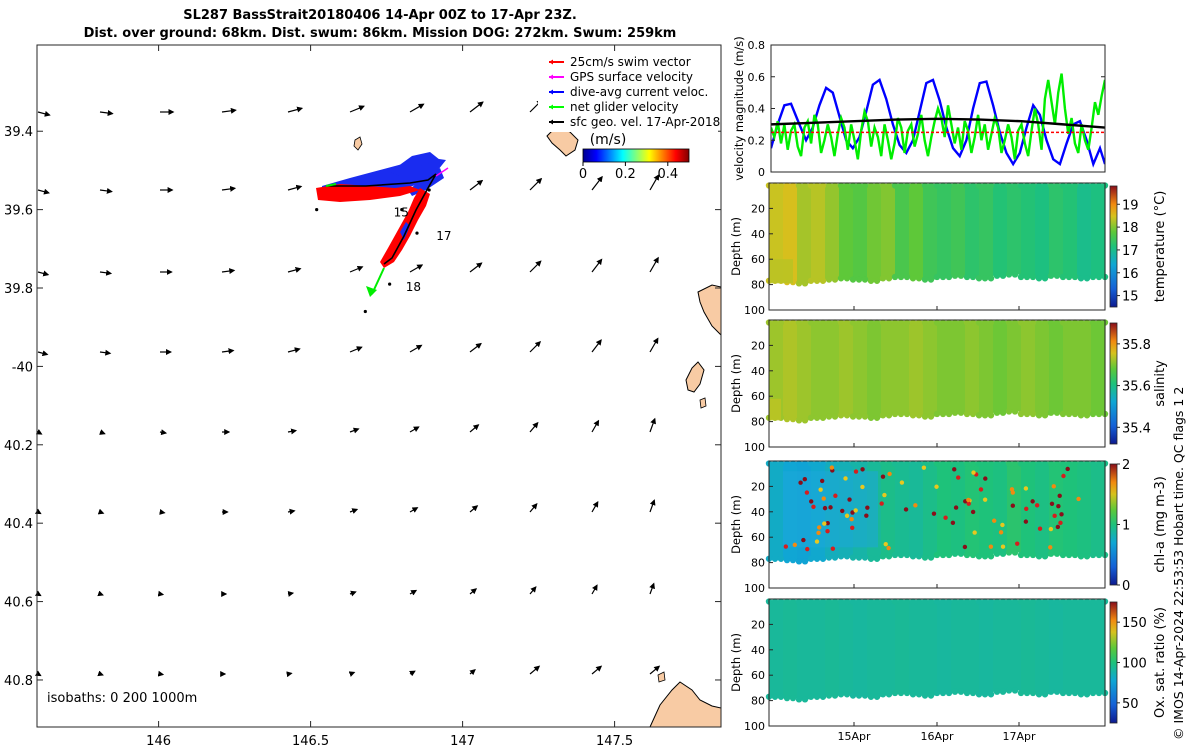 The image size is (1200, 750). What do you see at coordinates (1134, 623) in the screenshot?
I see `colorbar-tick-label: 150` at bounding box center [1134, 623].